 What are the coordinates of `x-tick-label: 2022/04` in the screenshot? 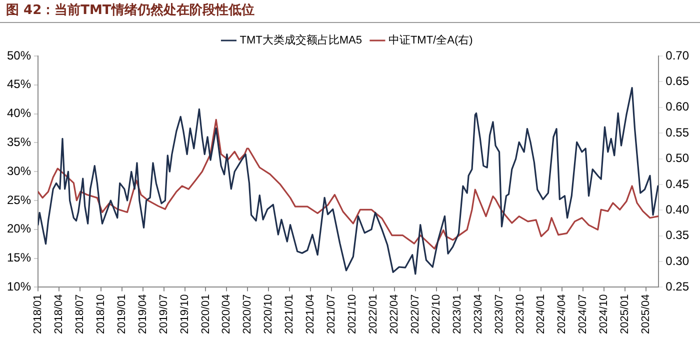 It's located at (394, 314).